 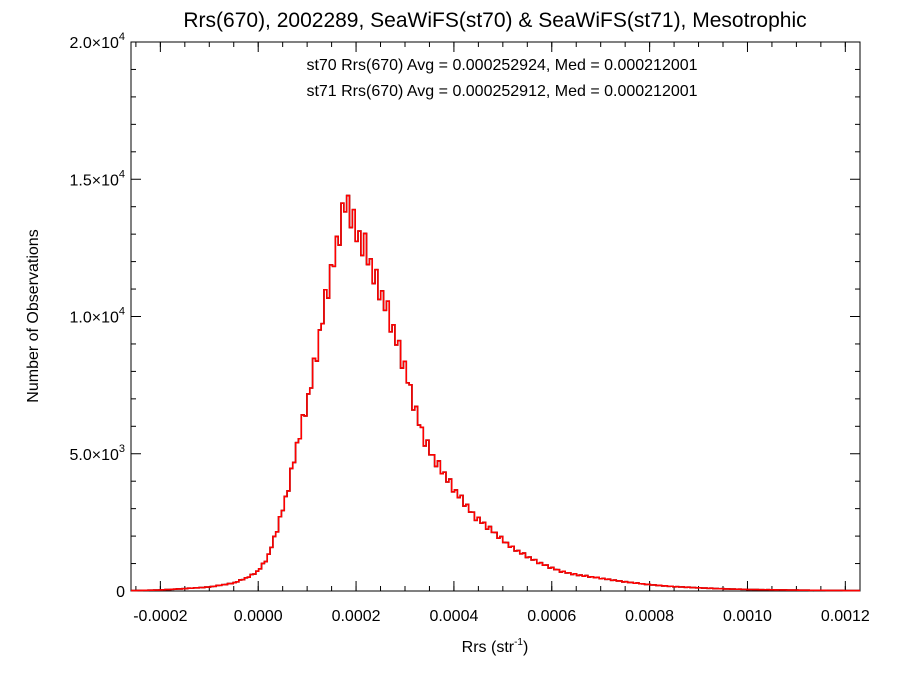 What do you see at coordinates (120, 592) in the screenshot?
I see `y-tick-label: 0` at bounding box center [120, 592].